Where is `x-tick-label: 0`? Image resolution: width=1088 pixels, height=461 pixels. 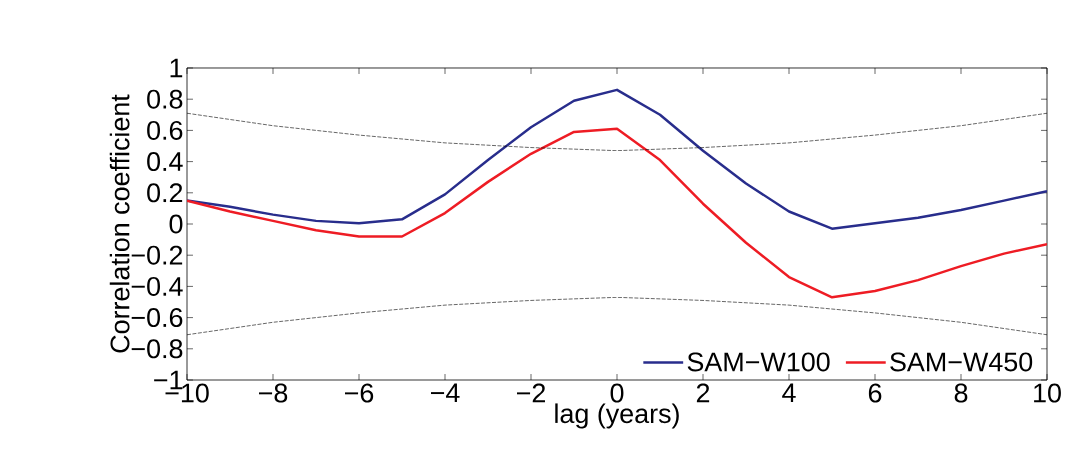 x-tick-label: 0 is located at coordinates (617, 393).